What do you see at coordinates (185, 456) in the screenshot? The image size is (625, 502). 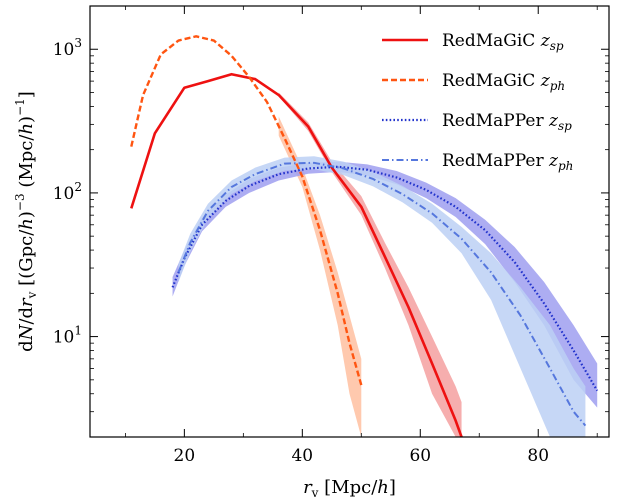 I see `x-tick-label: 20` at bounding box center [185, 456].